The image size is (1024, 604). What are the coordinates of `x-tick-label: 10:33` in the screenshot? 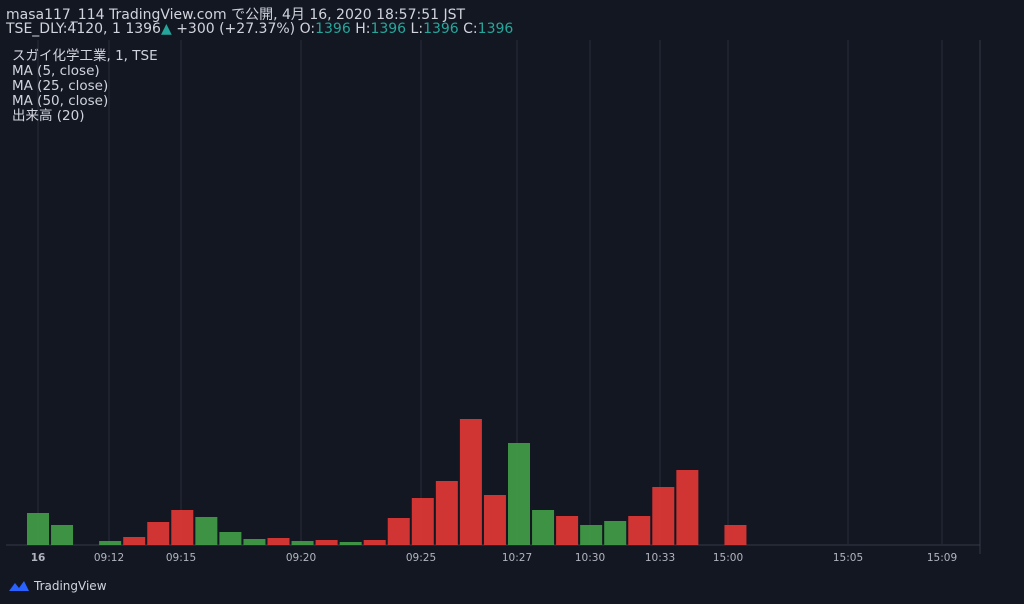 It's located at (660, 558).